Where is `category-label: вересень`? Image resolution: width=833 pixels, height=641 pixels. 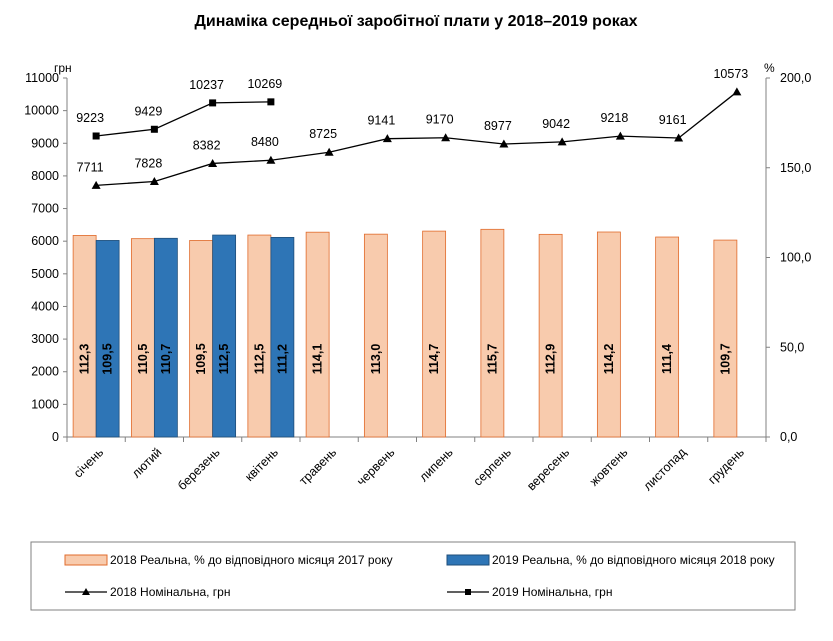
category-label: вересень is located at coordinates (548, 469).